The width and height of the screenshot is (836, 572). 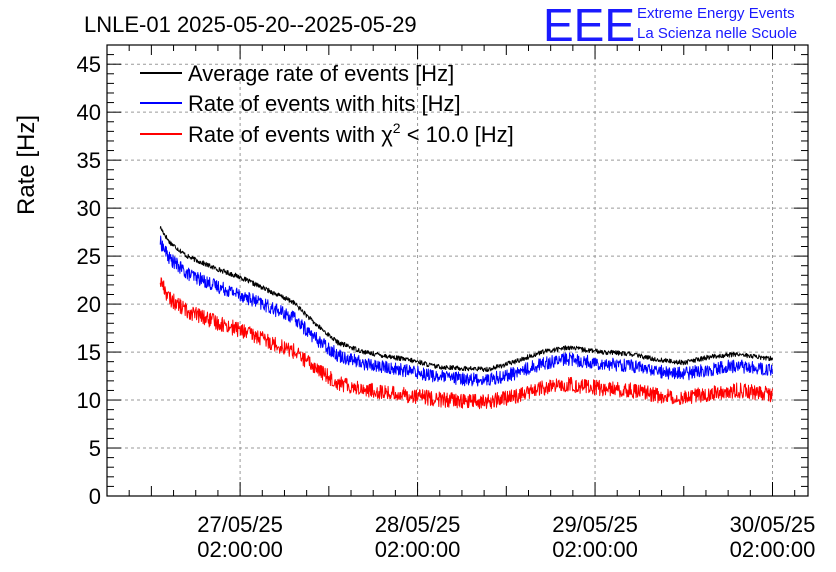 What do you see at coordinates (95, 448) in the screenshot?
I see `y-tick-label: 5` at bounding box center [95, 448].